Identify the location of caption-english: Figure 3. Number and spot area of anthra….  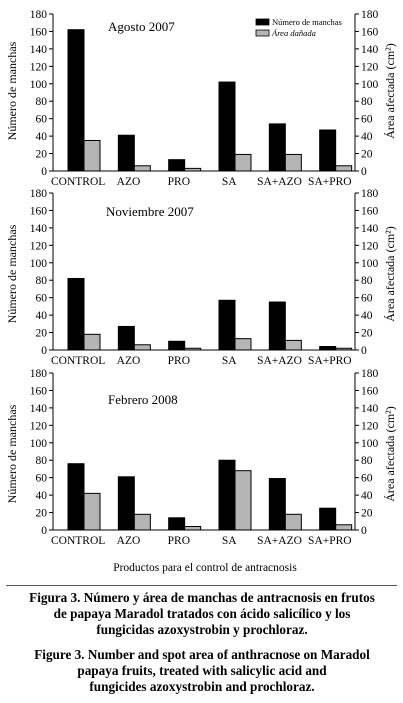
(202, 671).